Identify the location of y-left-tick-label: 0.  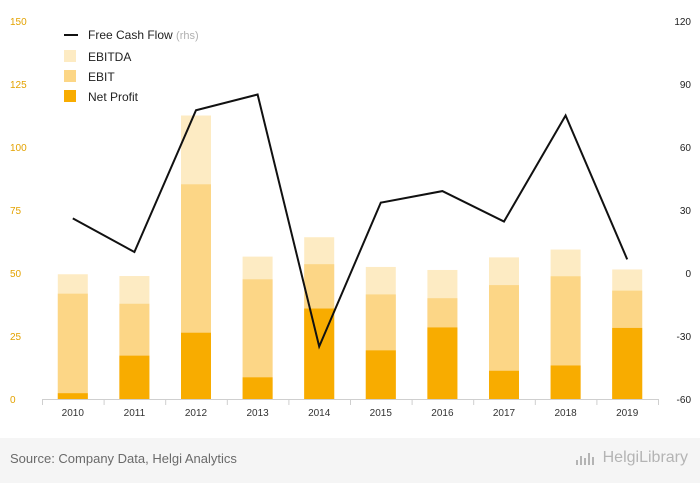
(13, 400).